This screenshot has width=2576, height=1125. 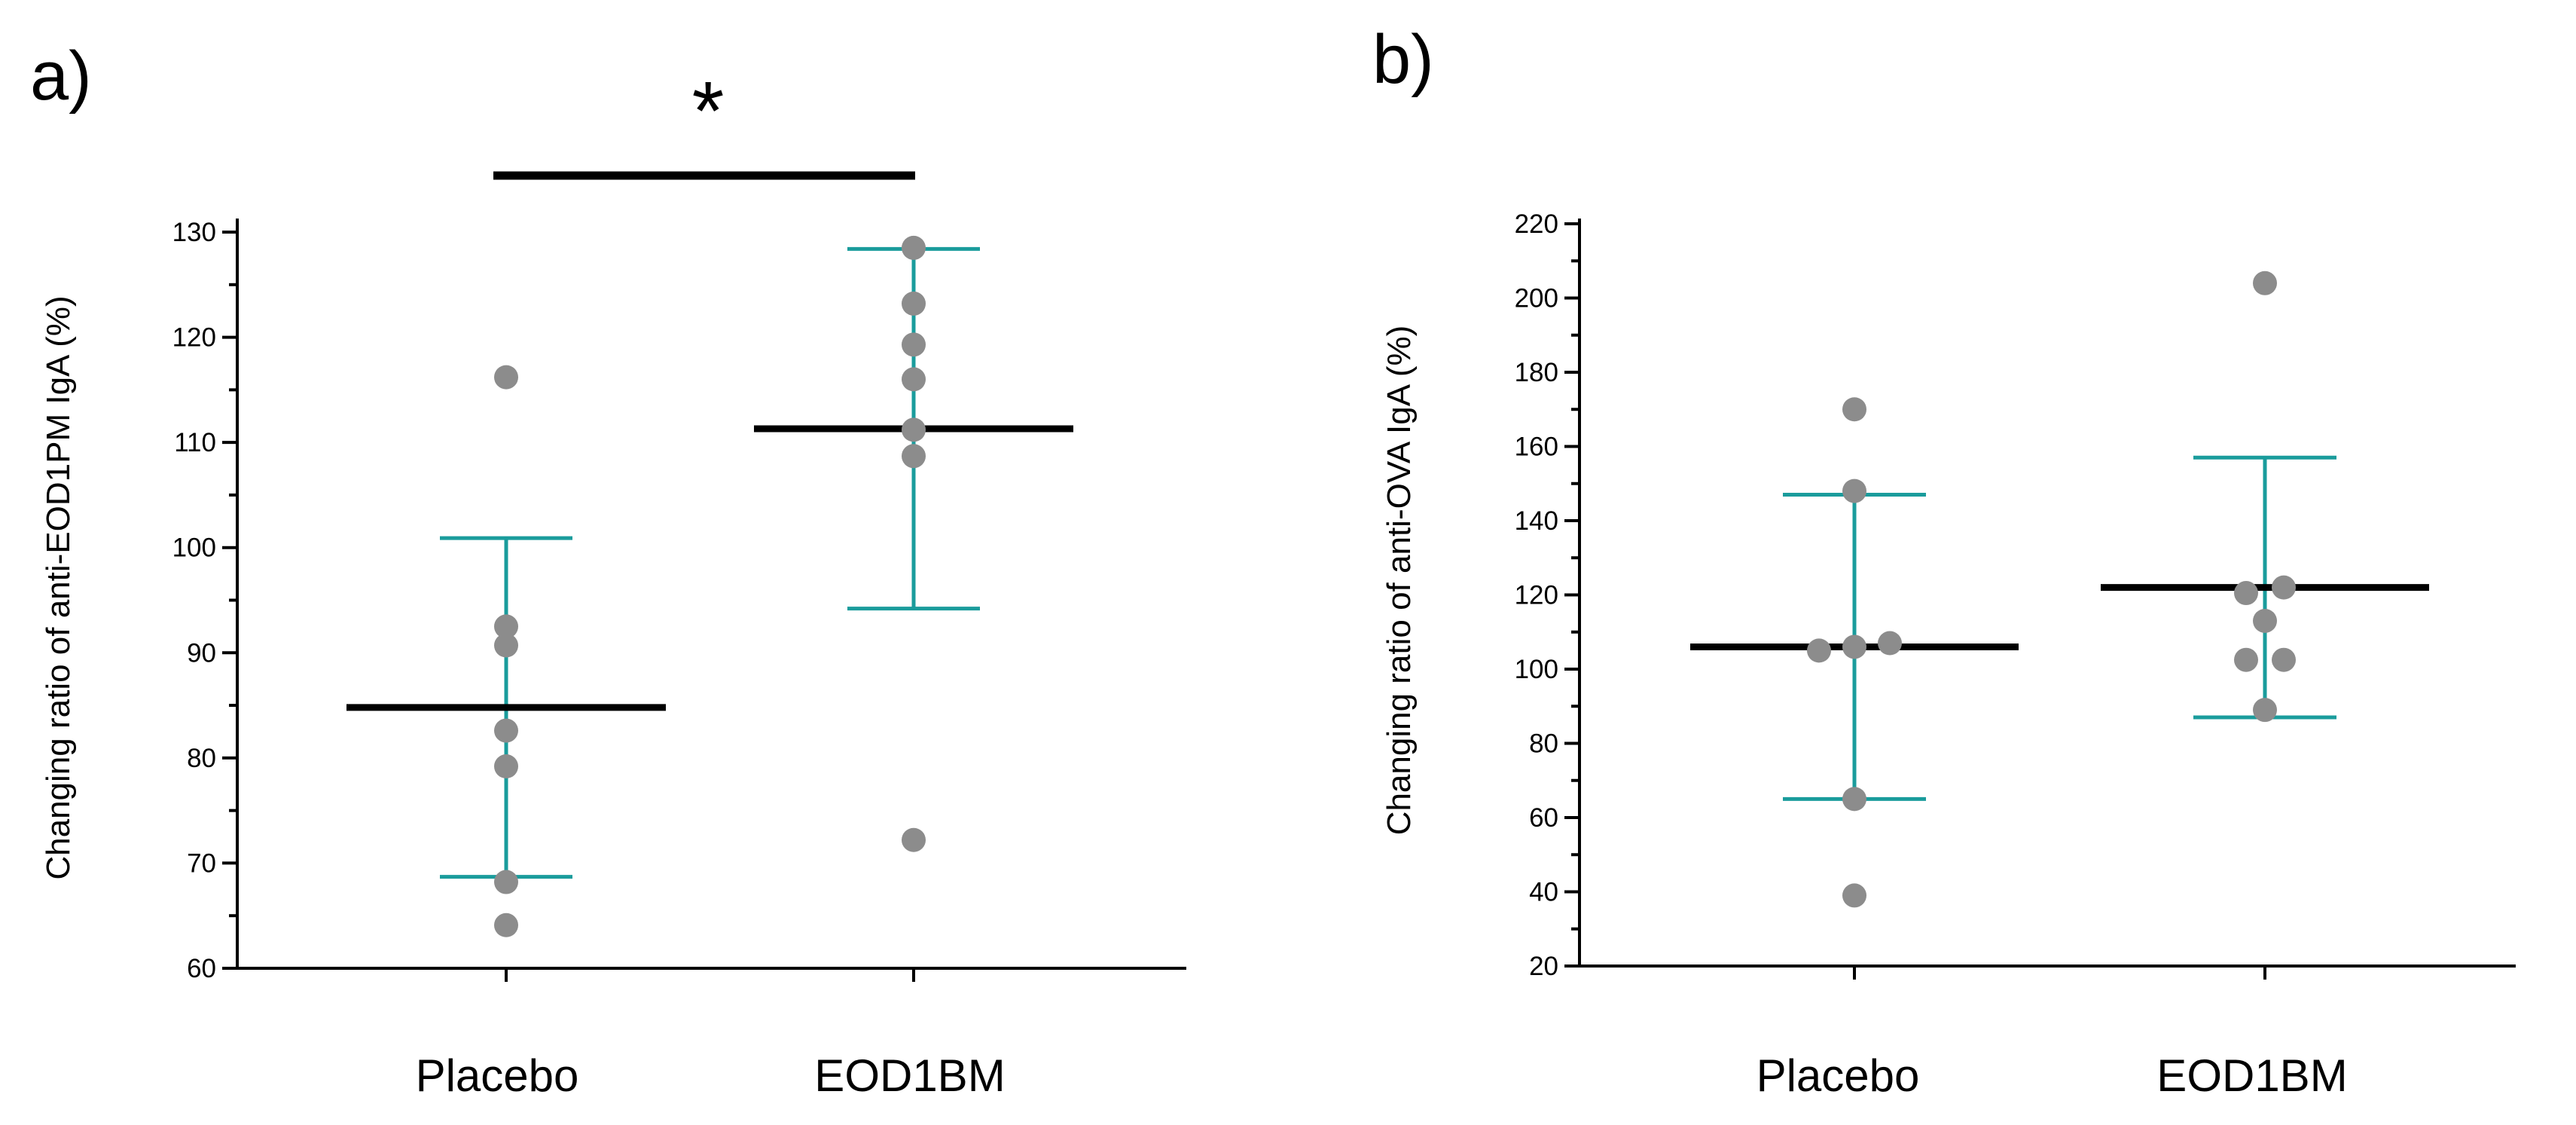 What do you see at coordinates (59, 587) in the screenshot?
I see `panel-a-y-axis-label: Changing ratio of anti-EOD1PM IgA (%)` at bounding box center [59, 587].